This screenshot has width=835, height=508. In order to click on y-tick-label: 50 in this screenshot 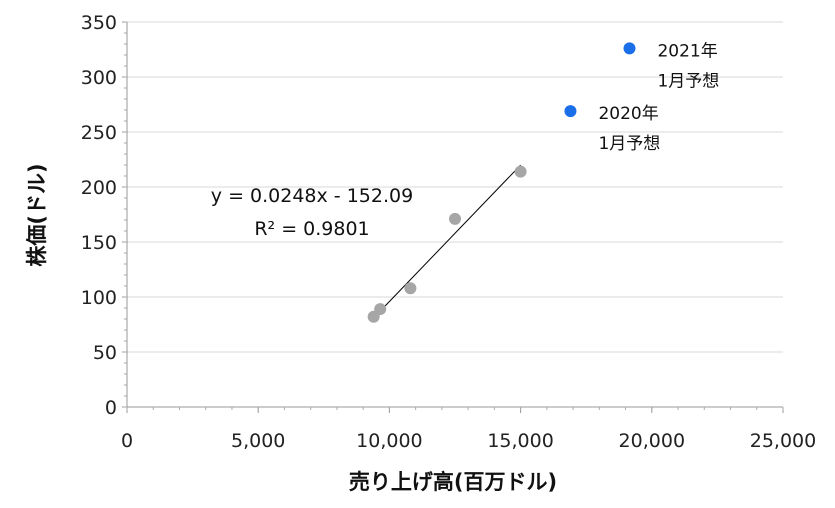, I will do `click(105, 353)`.